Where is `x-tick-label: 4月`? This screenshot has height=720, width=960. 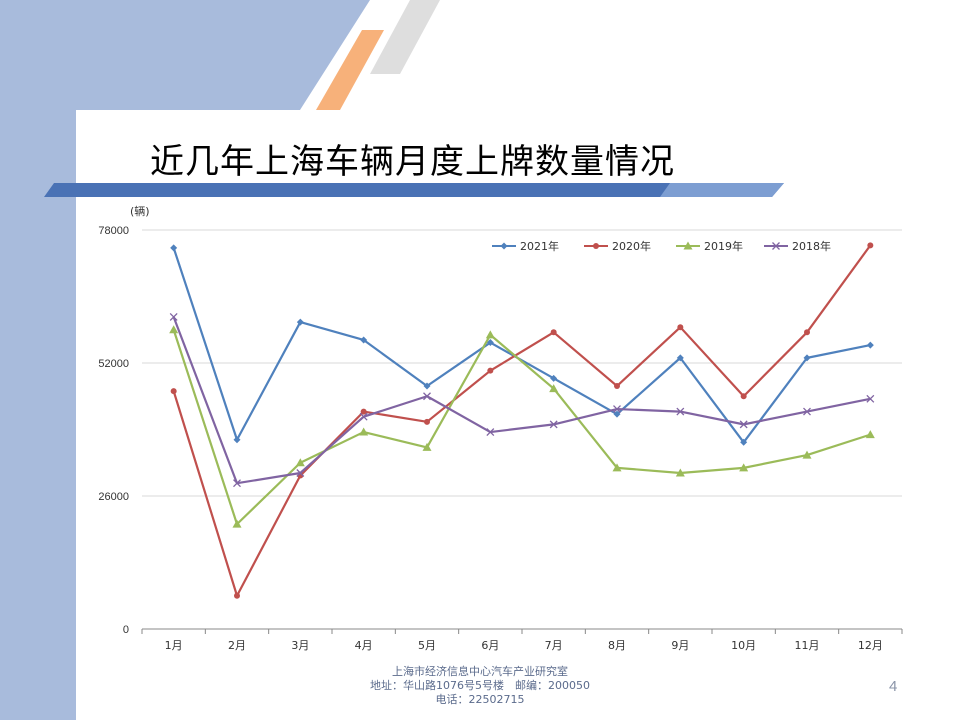
x-tick-label: 4月 is located at coordinates (364, 645).